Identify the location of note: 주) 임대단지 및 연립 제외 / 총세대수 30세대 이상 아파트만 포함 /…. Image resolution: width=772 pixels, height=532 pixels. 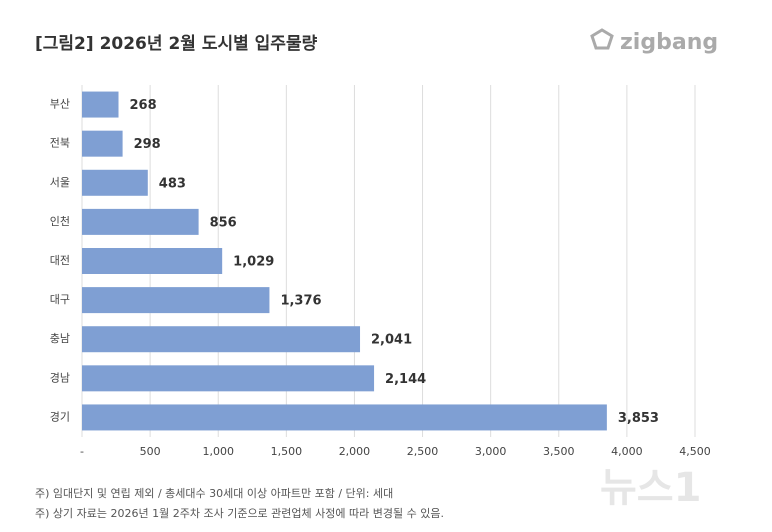
(214, 493).